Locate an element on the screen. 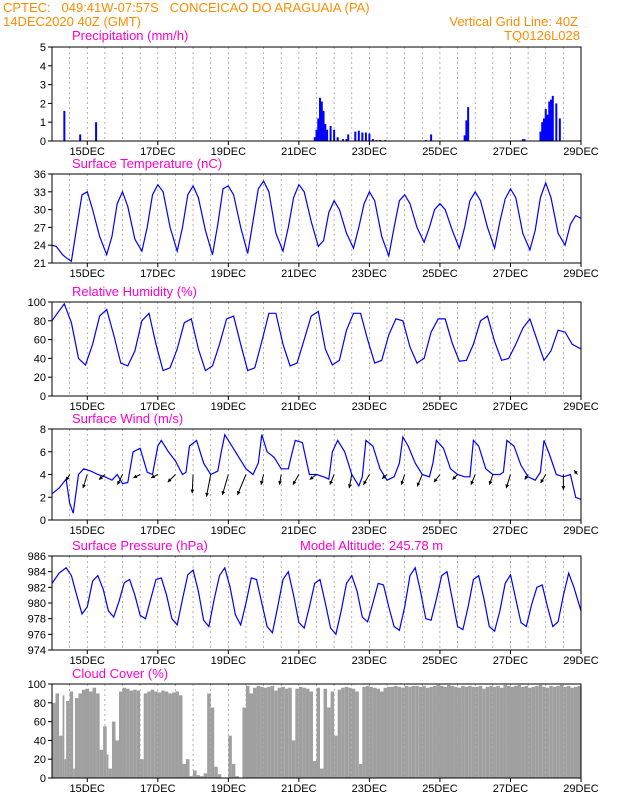 The image size is (618, 800). y-tick-label: 978 is located at coordinates (37, 620).